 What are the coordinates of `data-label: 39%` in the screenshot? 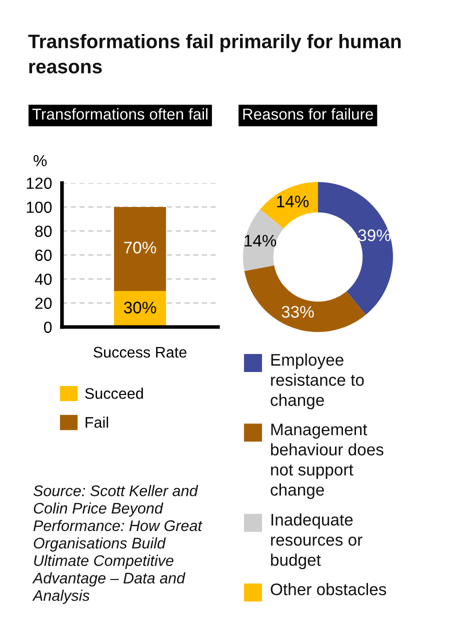 It's located at (374, 235).